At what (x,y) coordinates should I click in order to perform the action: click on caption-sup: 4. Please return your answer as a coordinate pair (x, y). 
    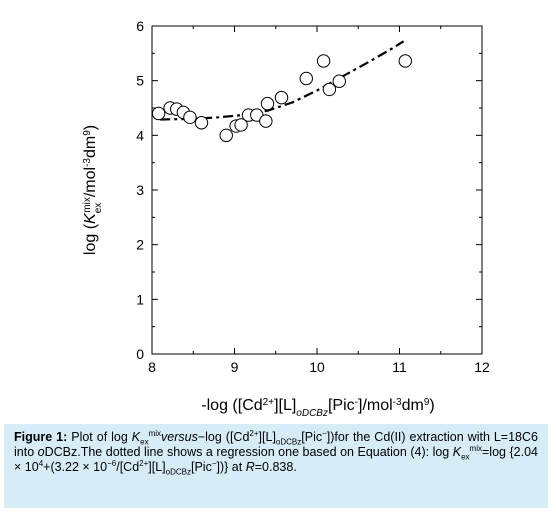
    Looking at the image, I should click on (41, 463).